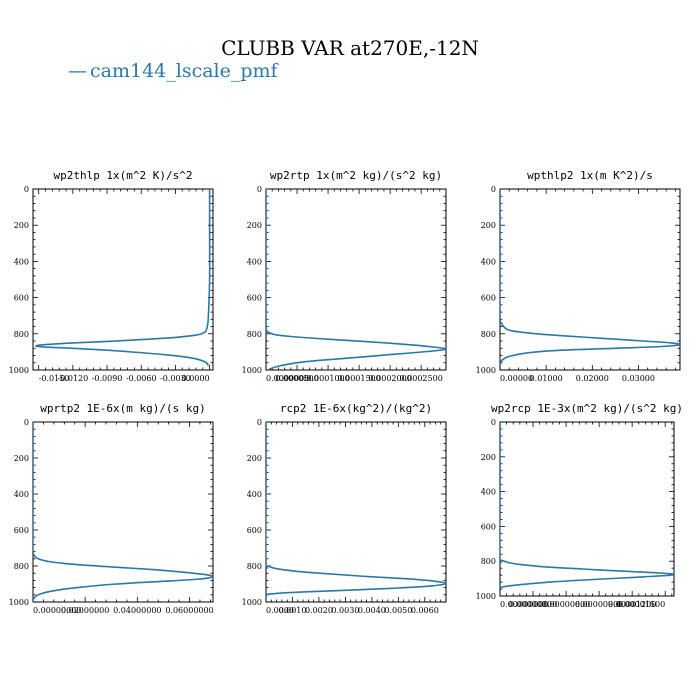 This screenshot has width=700, height=700. Describe the element at coordinates (345, 610) in the screenshot. I see `x-tick-label: 0.0030` at that location.